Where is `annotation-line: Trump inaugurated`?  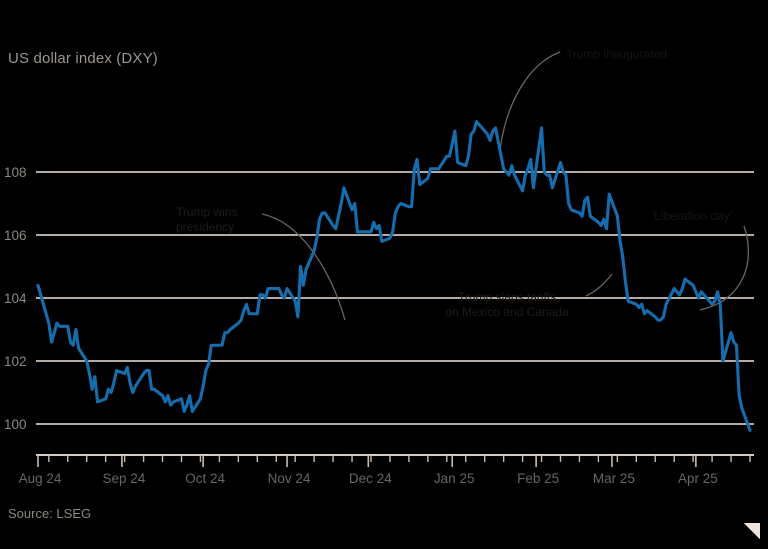 annotation-line: Trump inaugurated is located at coordinates (616, 54).